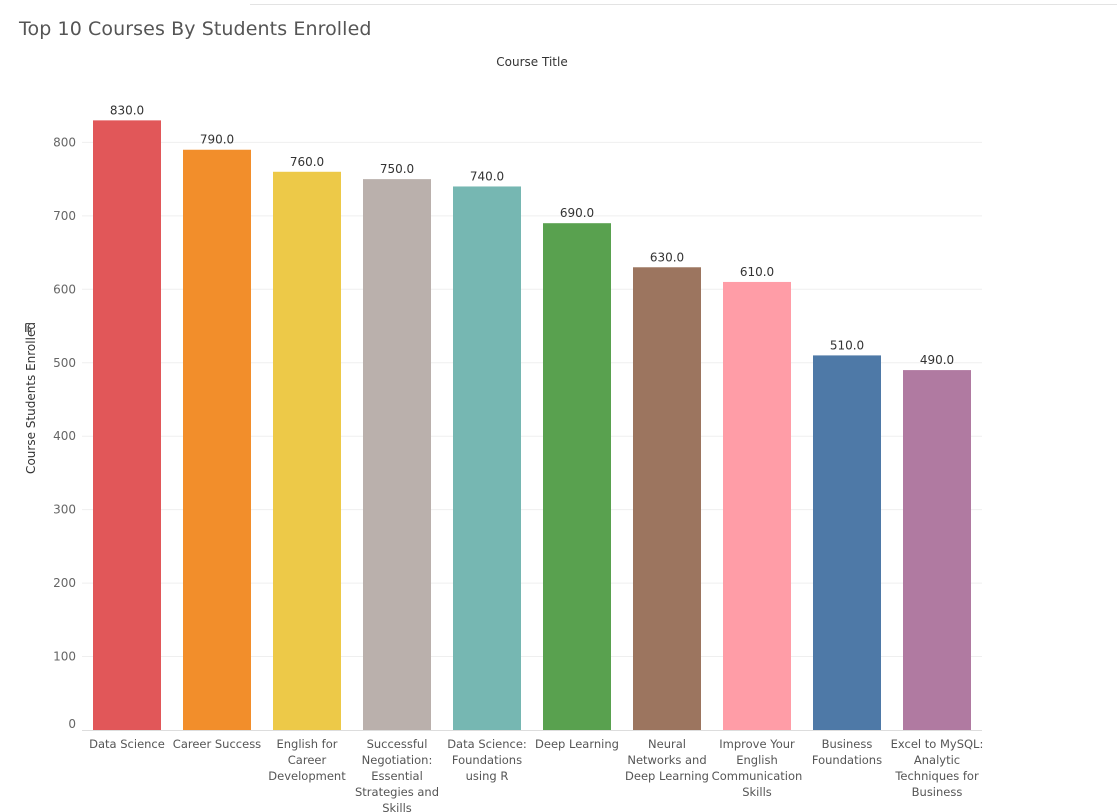 Image resolution: width=1117 pixels, height=812 pixels. I want to click on top-divider, so click(683, 4).